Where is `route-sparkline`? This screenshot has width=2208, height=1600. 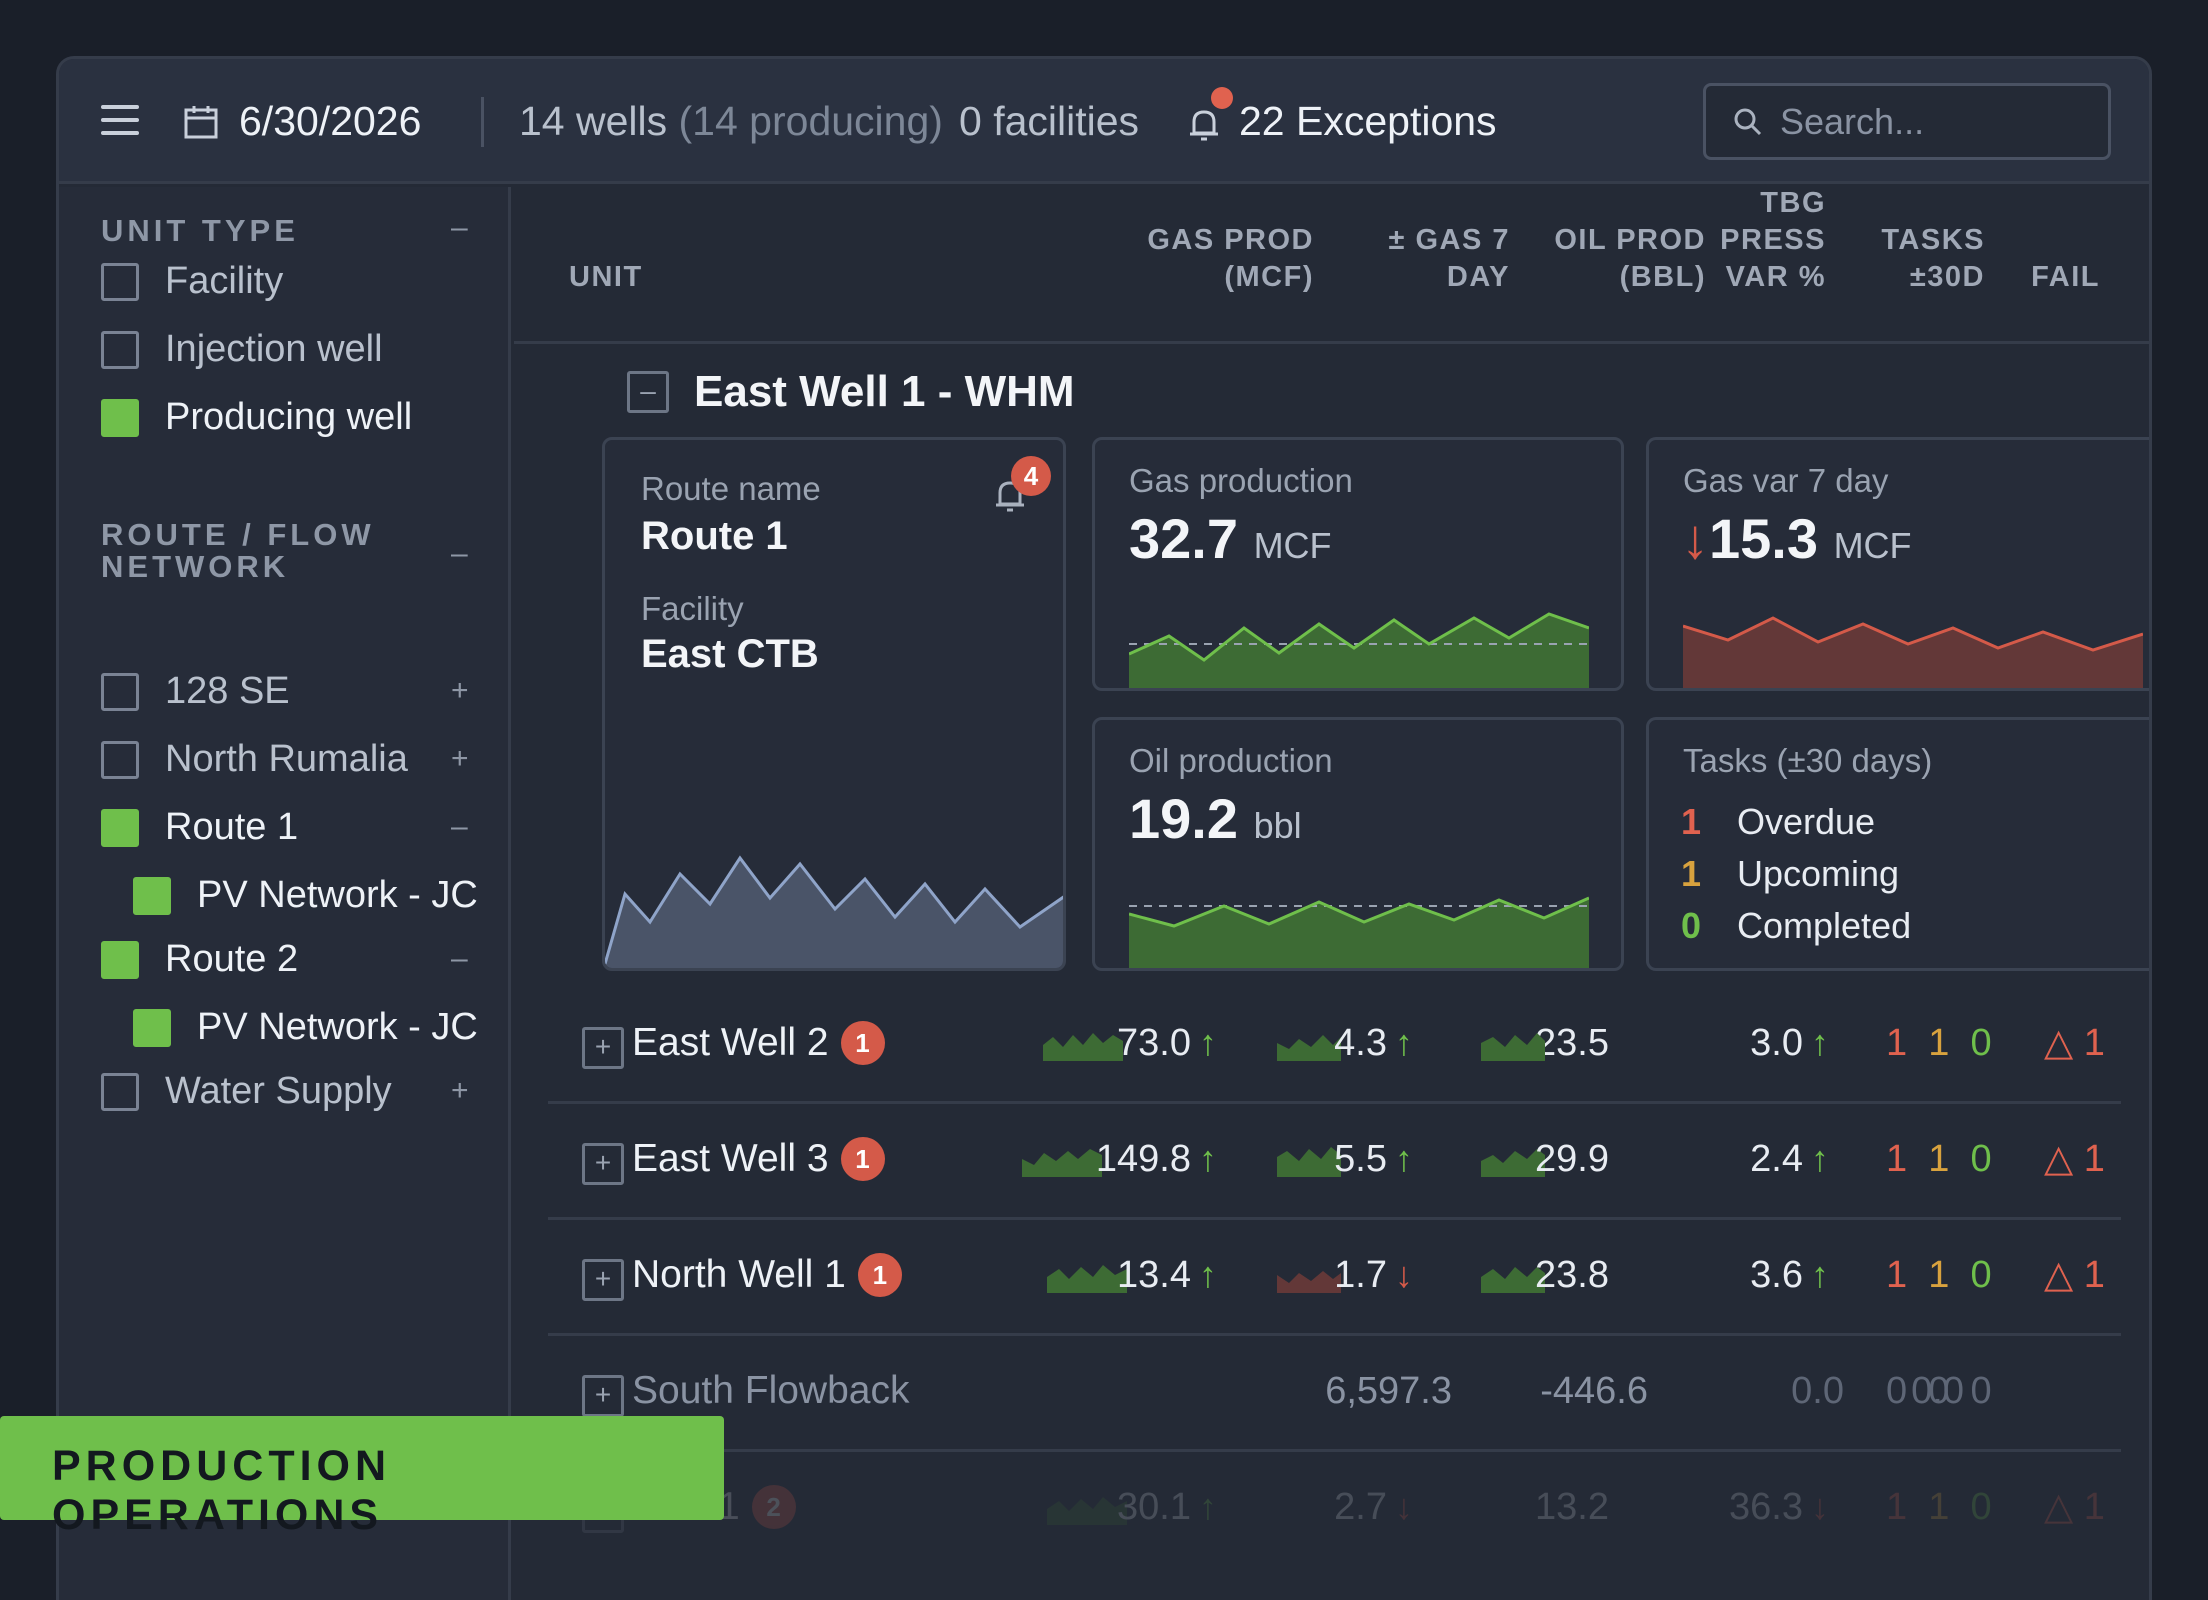
route-sparkline is located at coordinates (834, 911).